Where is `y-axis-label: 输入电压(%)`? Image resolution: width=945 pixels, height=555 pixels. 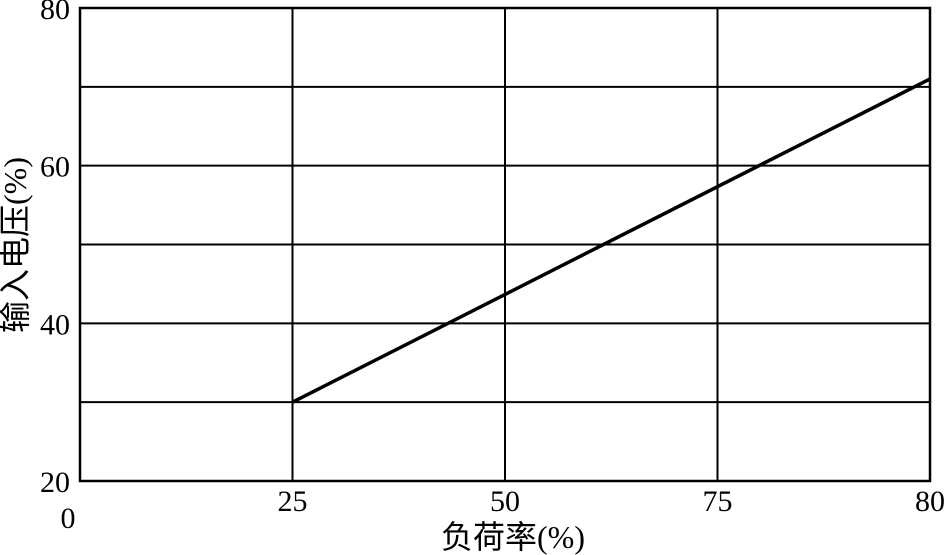
y-axis-label: 输入电压(%) is located at coordinates (16, 245).